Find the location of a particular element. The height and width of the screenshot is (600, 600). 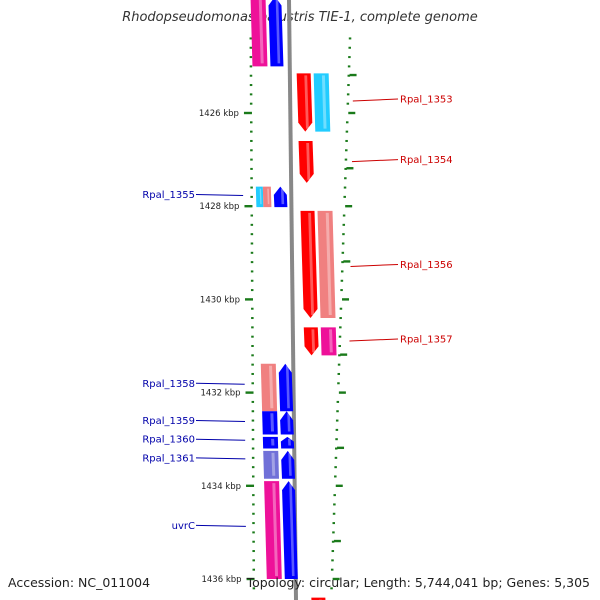

kbp-tick-label: 1436 kbp is located at coordinates (221, 580).